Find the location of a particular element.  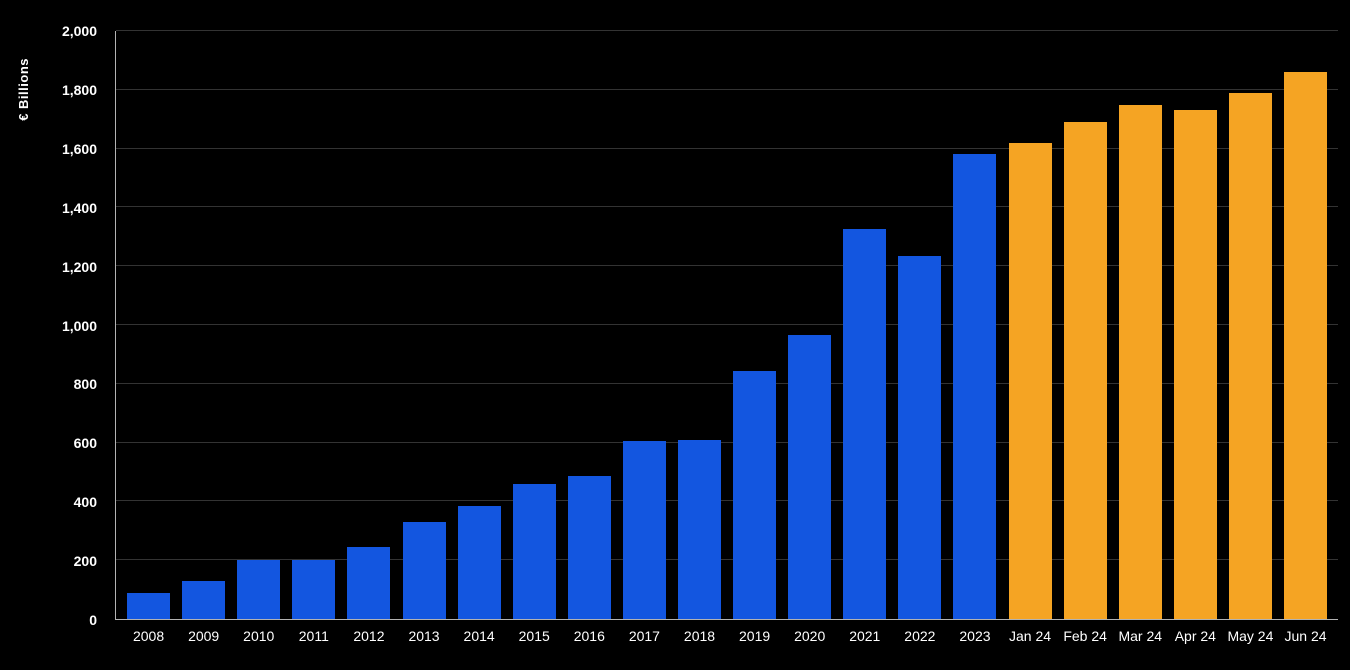

y-tick-label: 800 is located at coordinates (85, 384).